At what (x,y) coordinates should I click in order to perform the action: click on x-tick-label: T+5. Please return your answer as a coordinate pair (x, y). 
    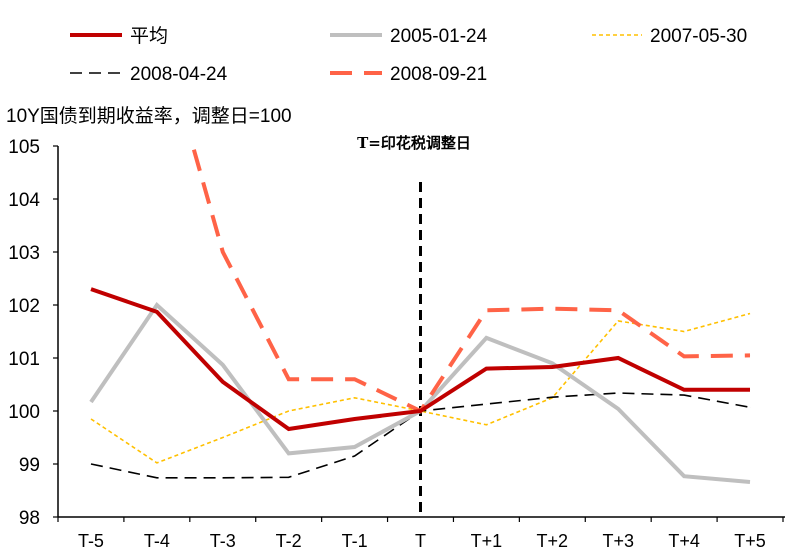
    Looking at the image, I should click on (750, 541).